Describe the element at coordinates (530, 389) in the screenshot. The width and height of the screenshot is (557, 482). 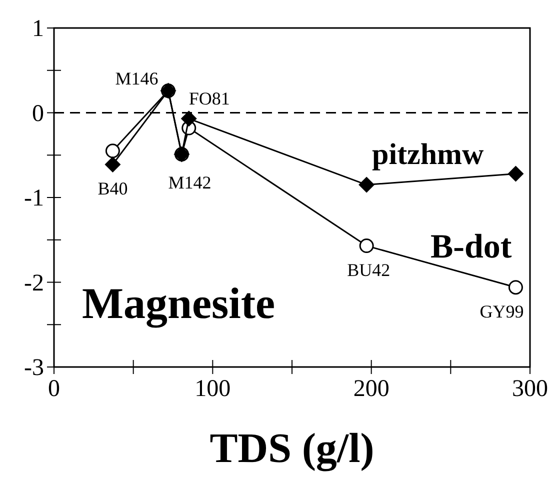
I see `x-tick-label: 300` at that location.